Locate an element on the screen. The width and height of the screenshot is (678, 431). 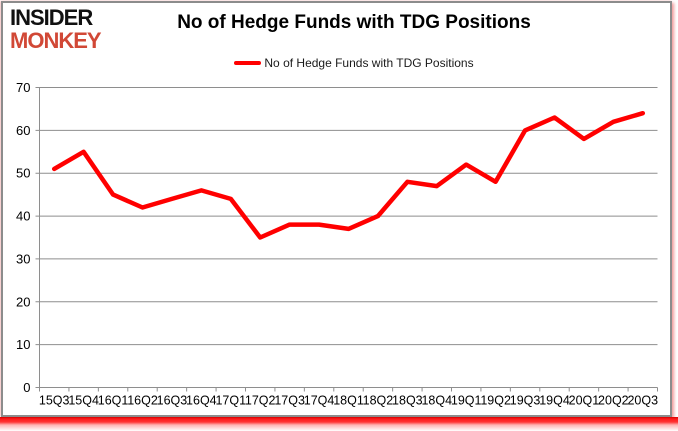
svg-text: 16Q3 is located at coordinates (172, 401).